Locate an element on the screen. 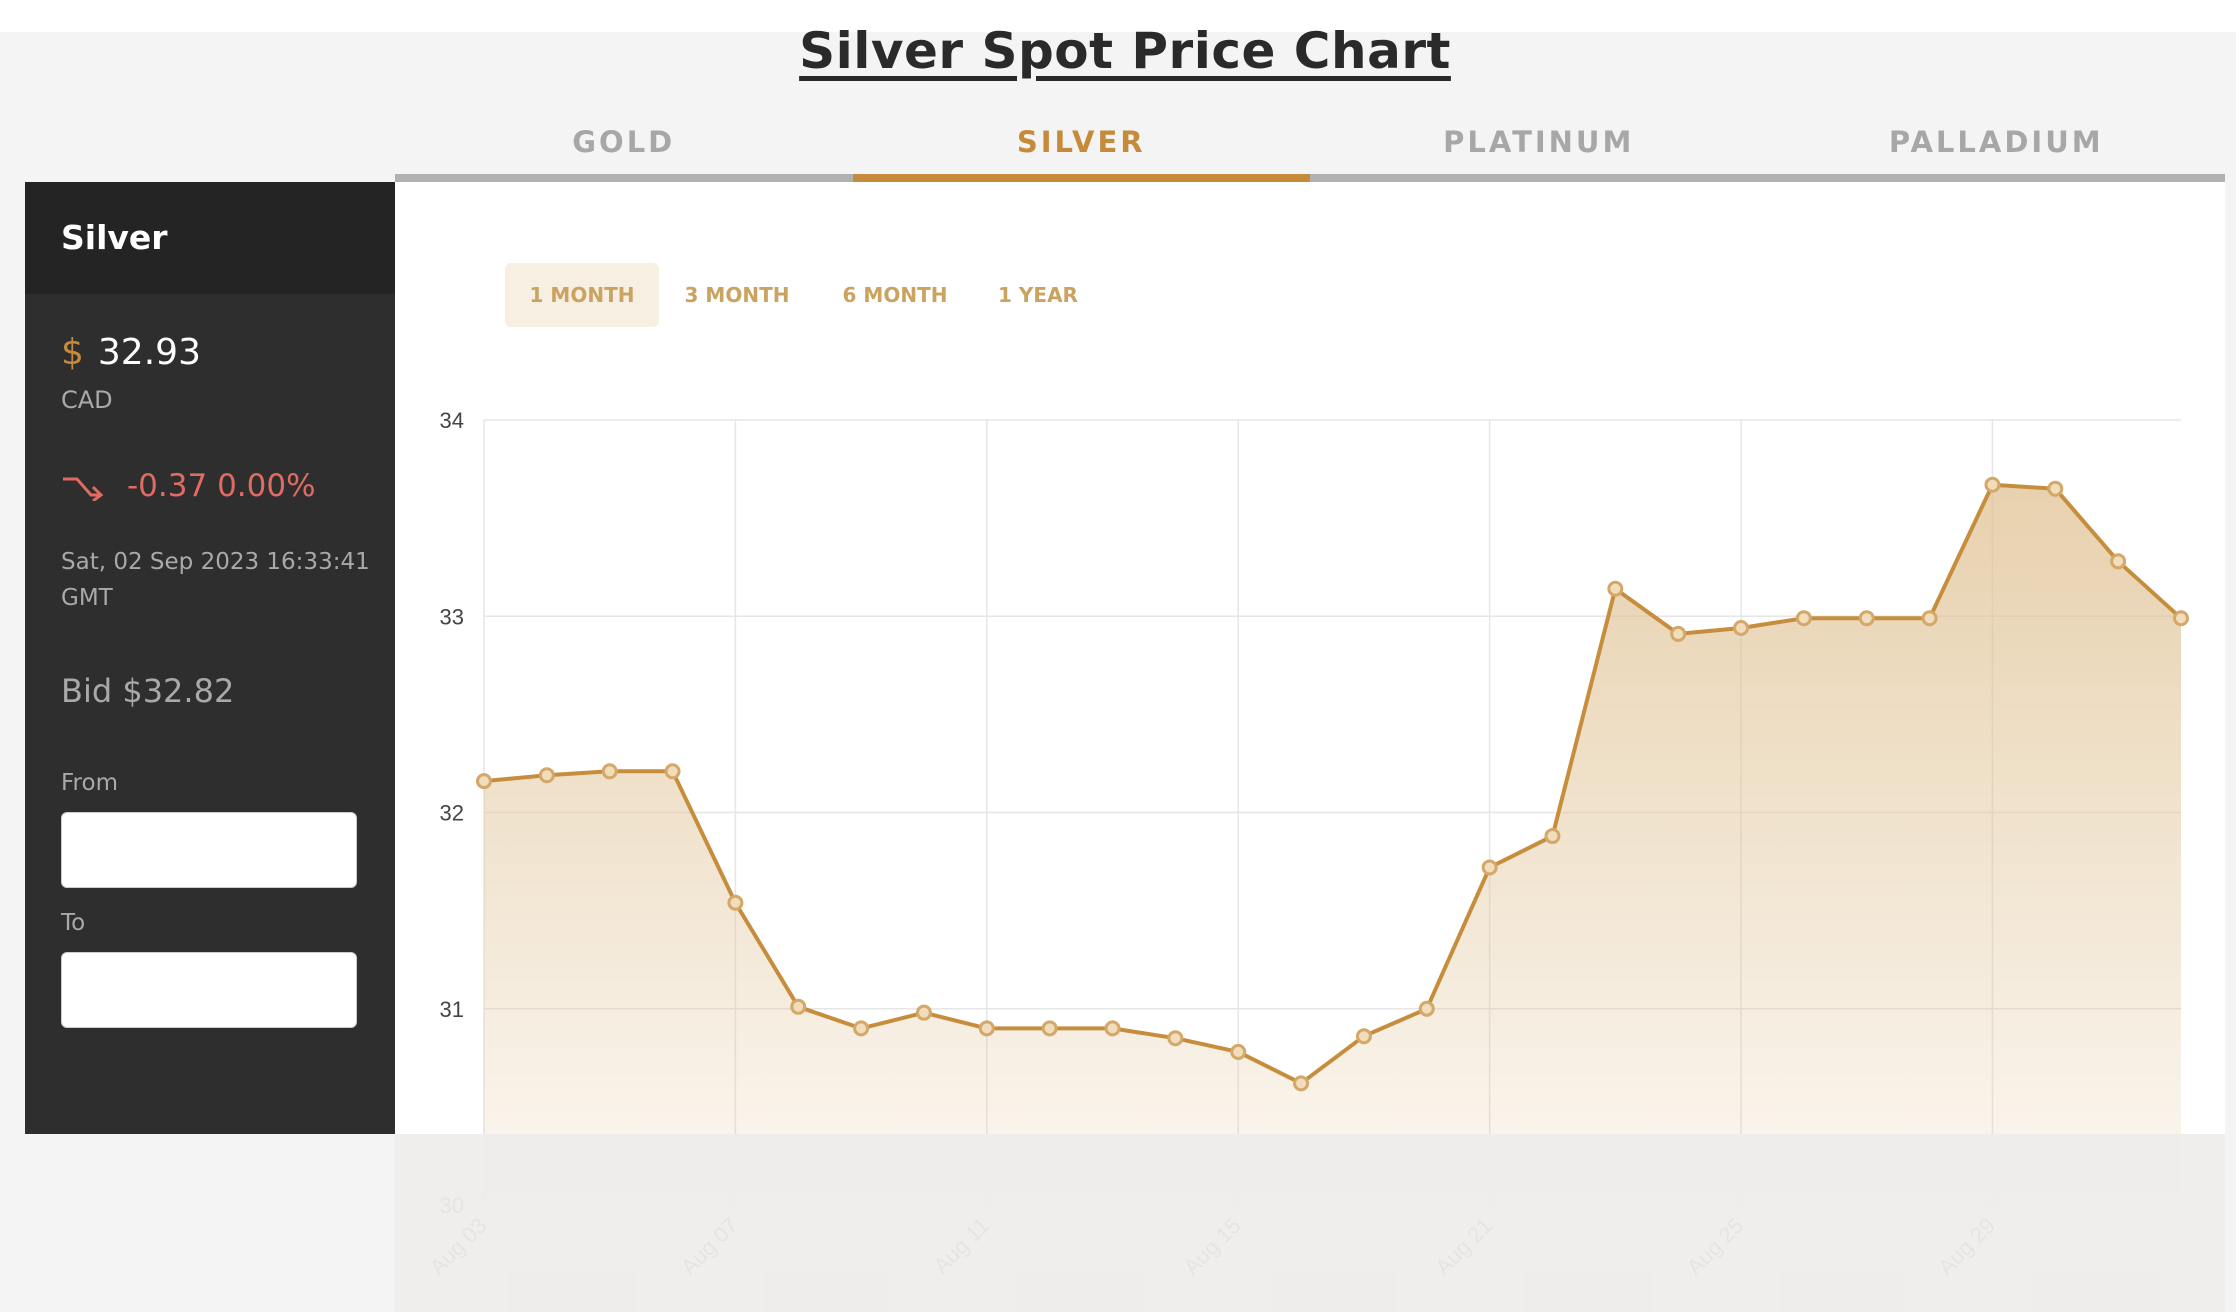  tab-platinum: PLATINUM is located at coordinates (1539, 151).